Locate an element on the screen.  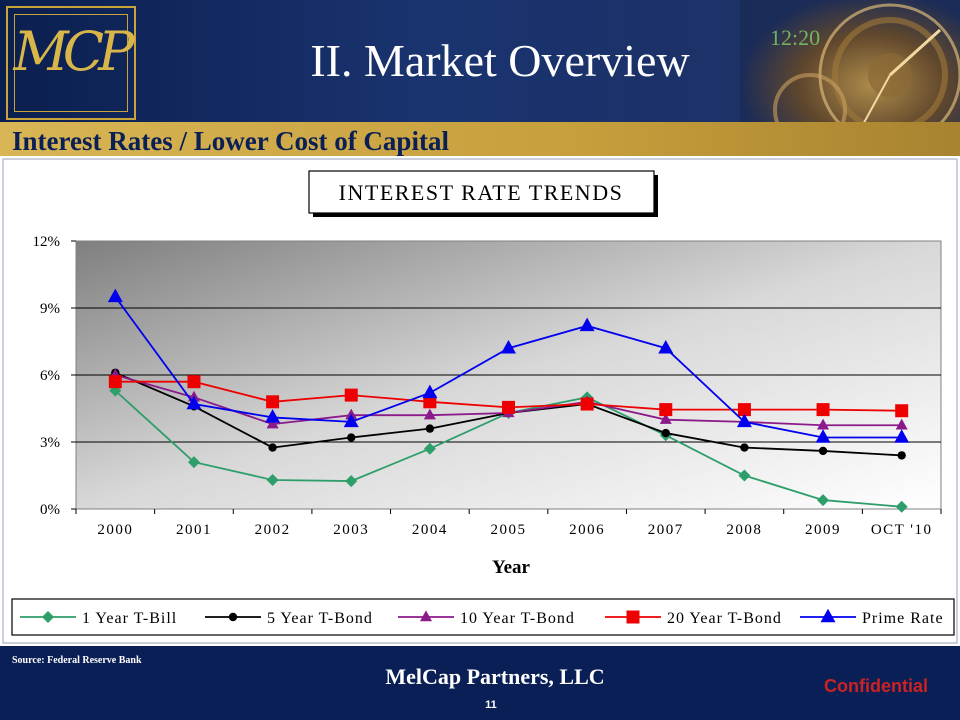
legend-label: 5 Year T-Bond is located at coordinates (320, 618).